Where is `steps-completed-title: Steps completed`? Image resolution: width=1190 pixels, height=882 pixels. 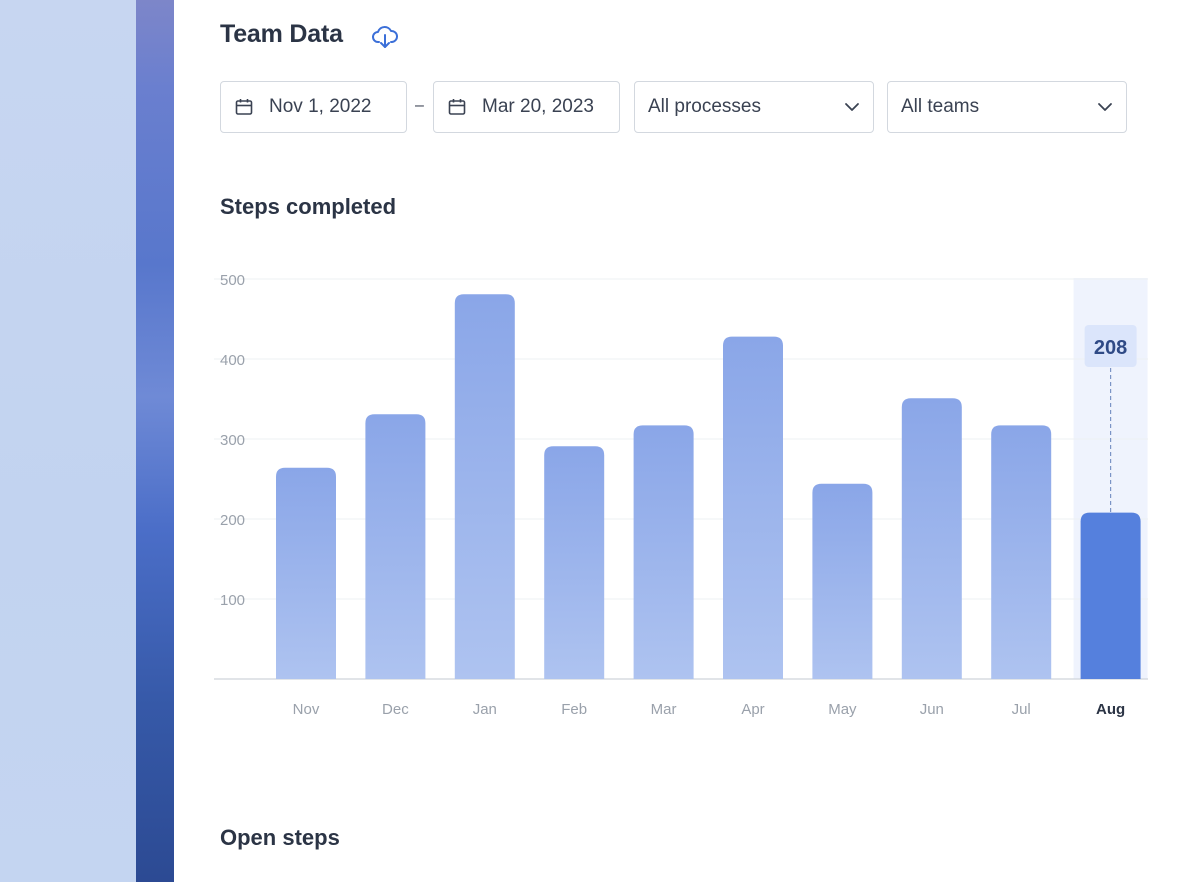 steps-completed-title: Steps completed is located at coordinates (308, 206).